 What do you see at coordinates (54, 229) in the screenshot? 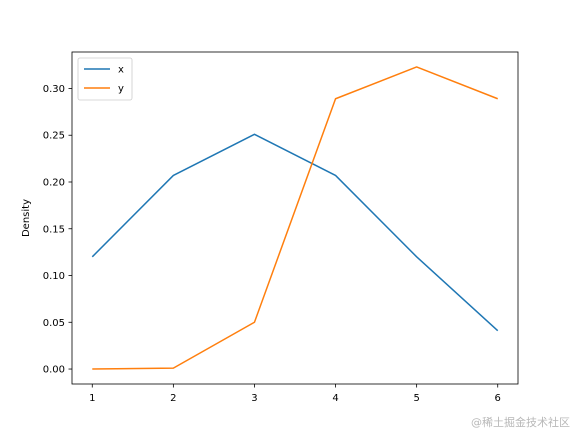
I see `y-tick-label: 0.15` at bounding box center [54, 229].